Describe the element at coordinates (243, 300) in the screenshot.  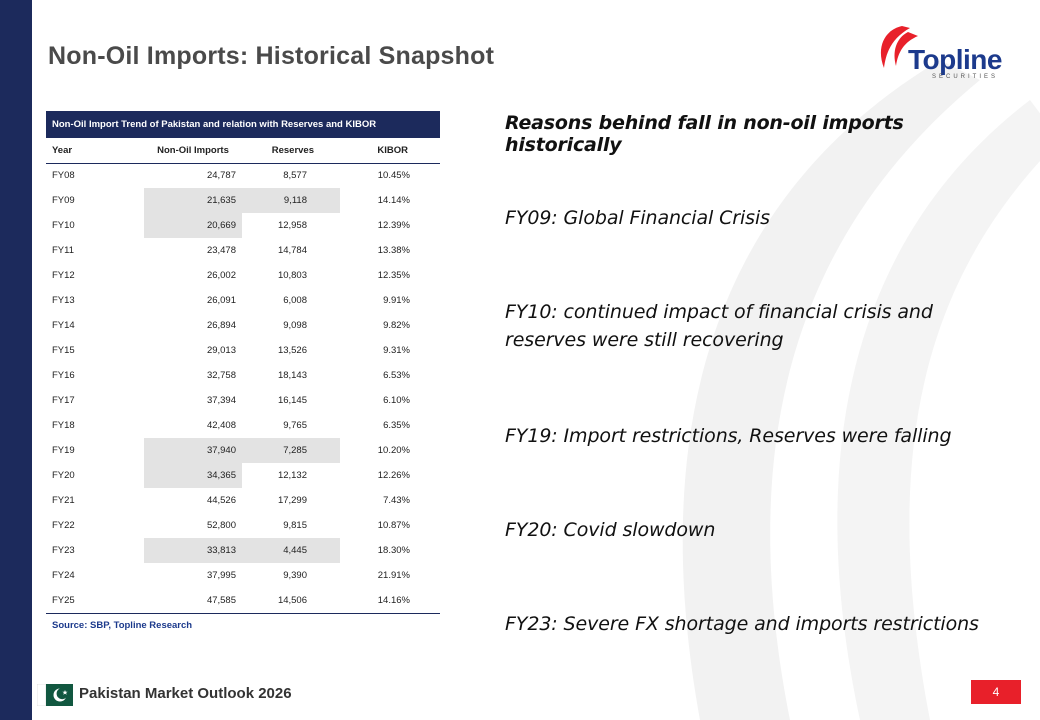
I see `table-row: FY13 26,091 6,008 9.91%` at that location.